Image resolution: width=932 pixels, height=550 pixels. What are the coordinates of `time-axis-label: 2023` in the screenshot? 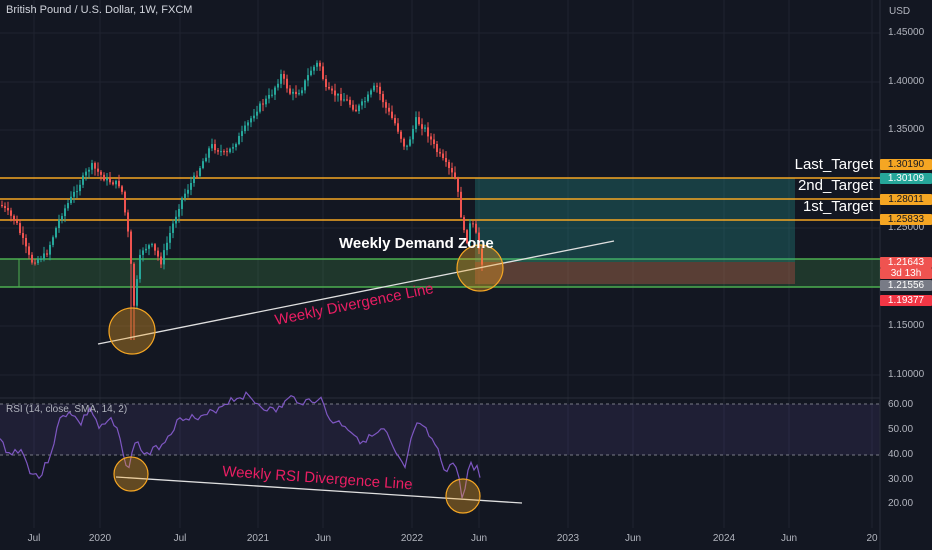 It's located at (568, 538).